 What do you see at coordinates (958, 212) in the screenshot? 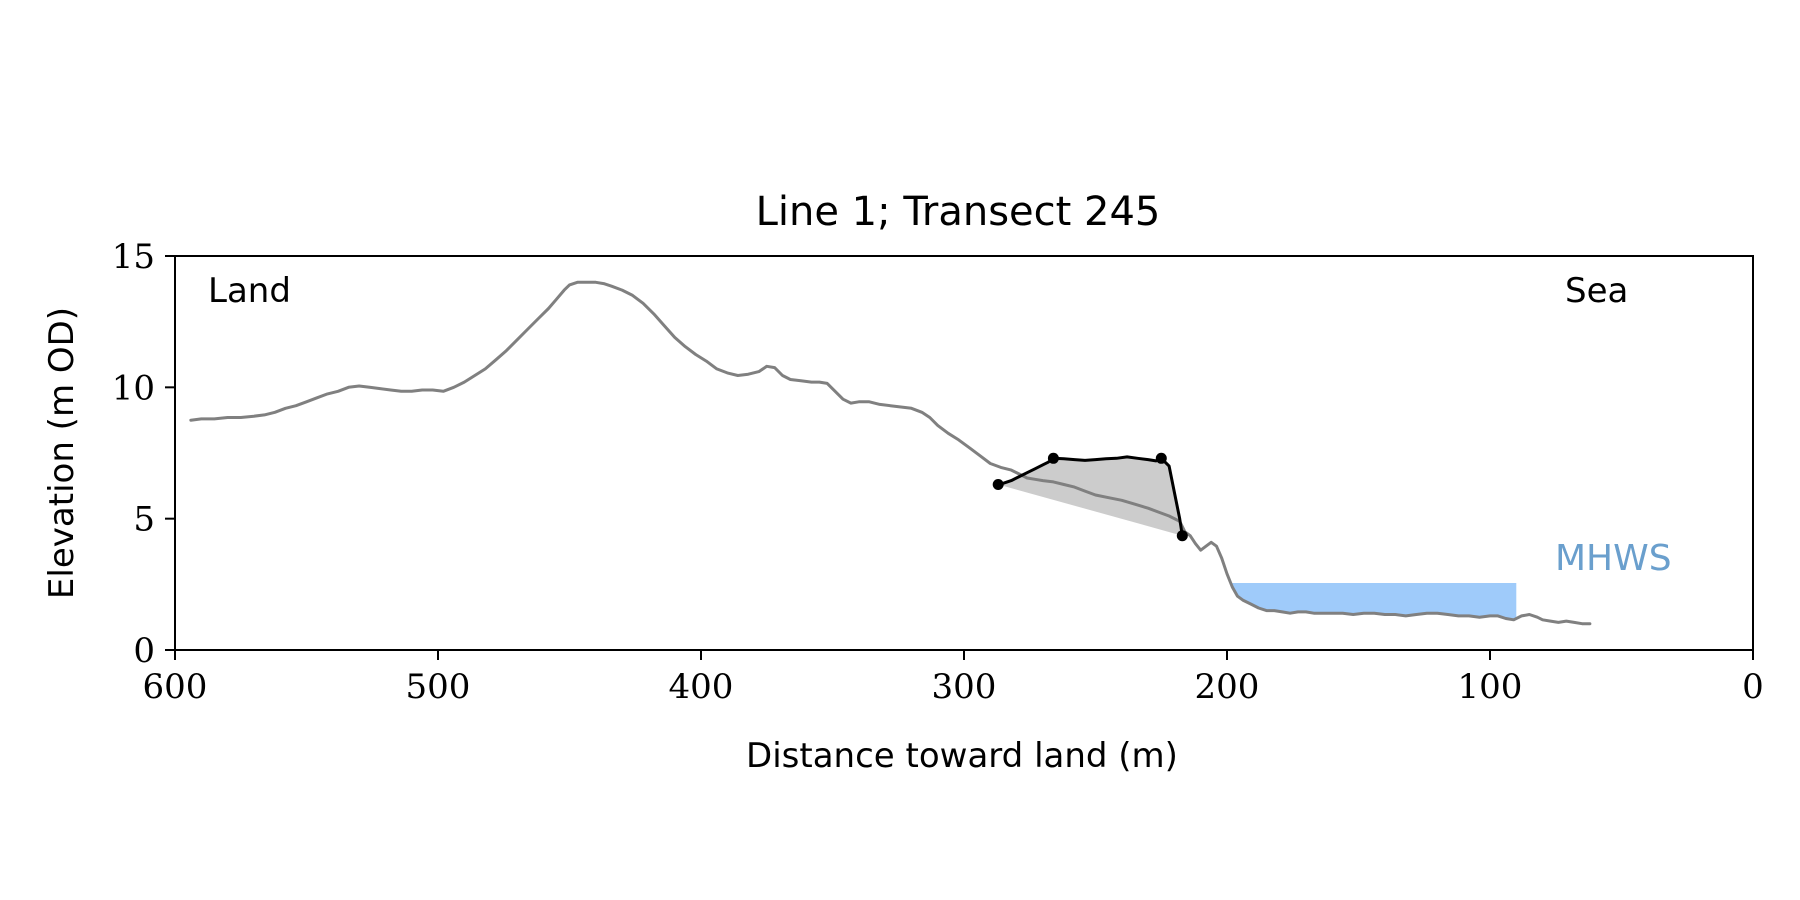
I see `chart-title: Line 1; Transect 245` at bounding box center [958, 212].